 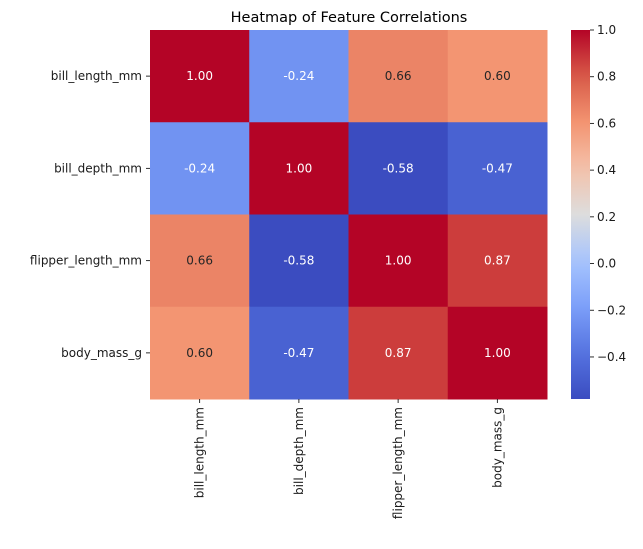 I want to click on colorbar-tick-label: 0.4, so click(x=606, y=170).